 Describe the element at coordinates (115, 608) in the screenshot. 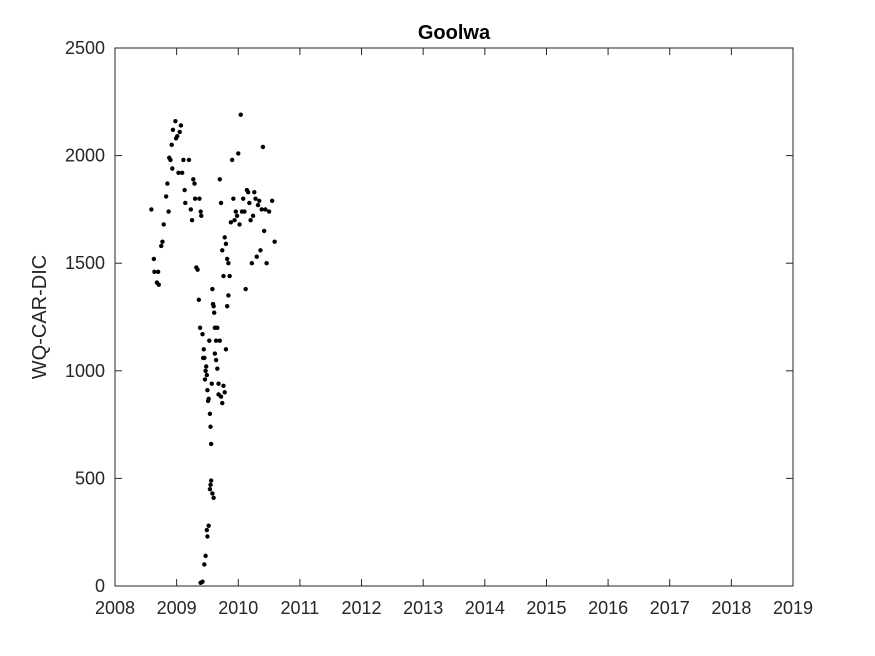

I see `x-tick-label: 2008` at that location.